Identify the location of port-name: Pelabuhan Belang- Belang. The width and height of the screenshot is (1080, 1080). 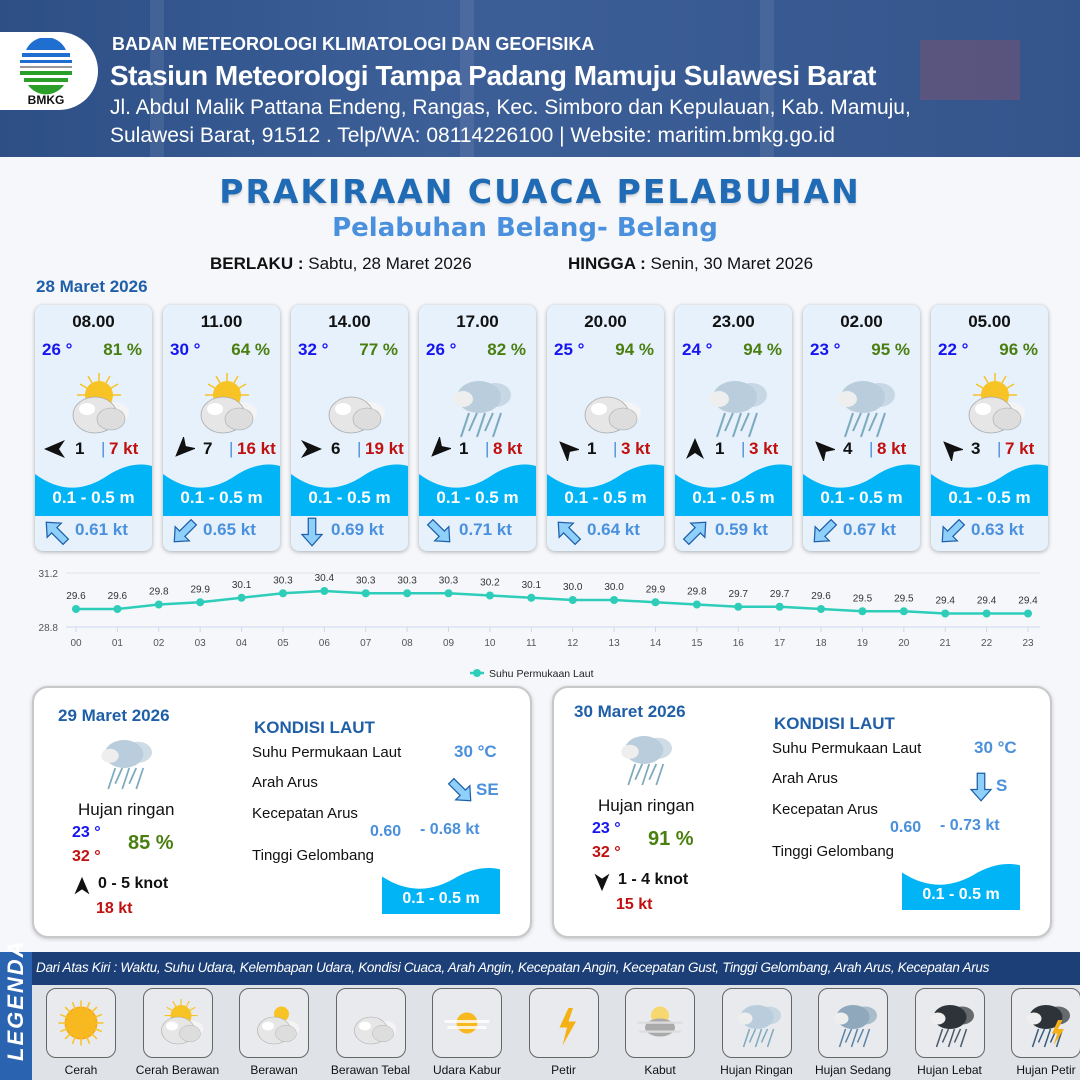
(525, 228).